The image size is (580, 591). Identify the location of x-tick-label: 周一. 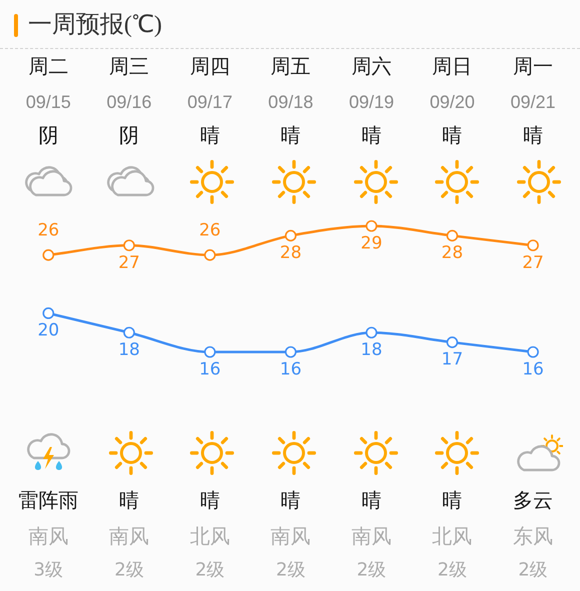
(533, 66).